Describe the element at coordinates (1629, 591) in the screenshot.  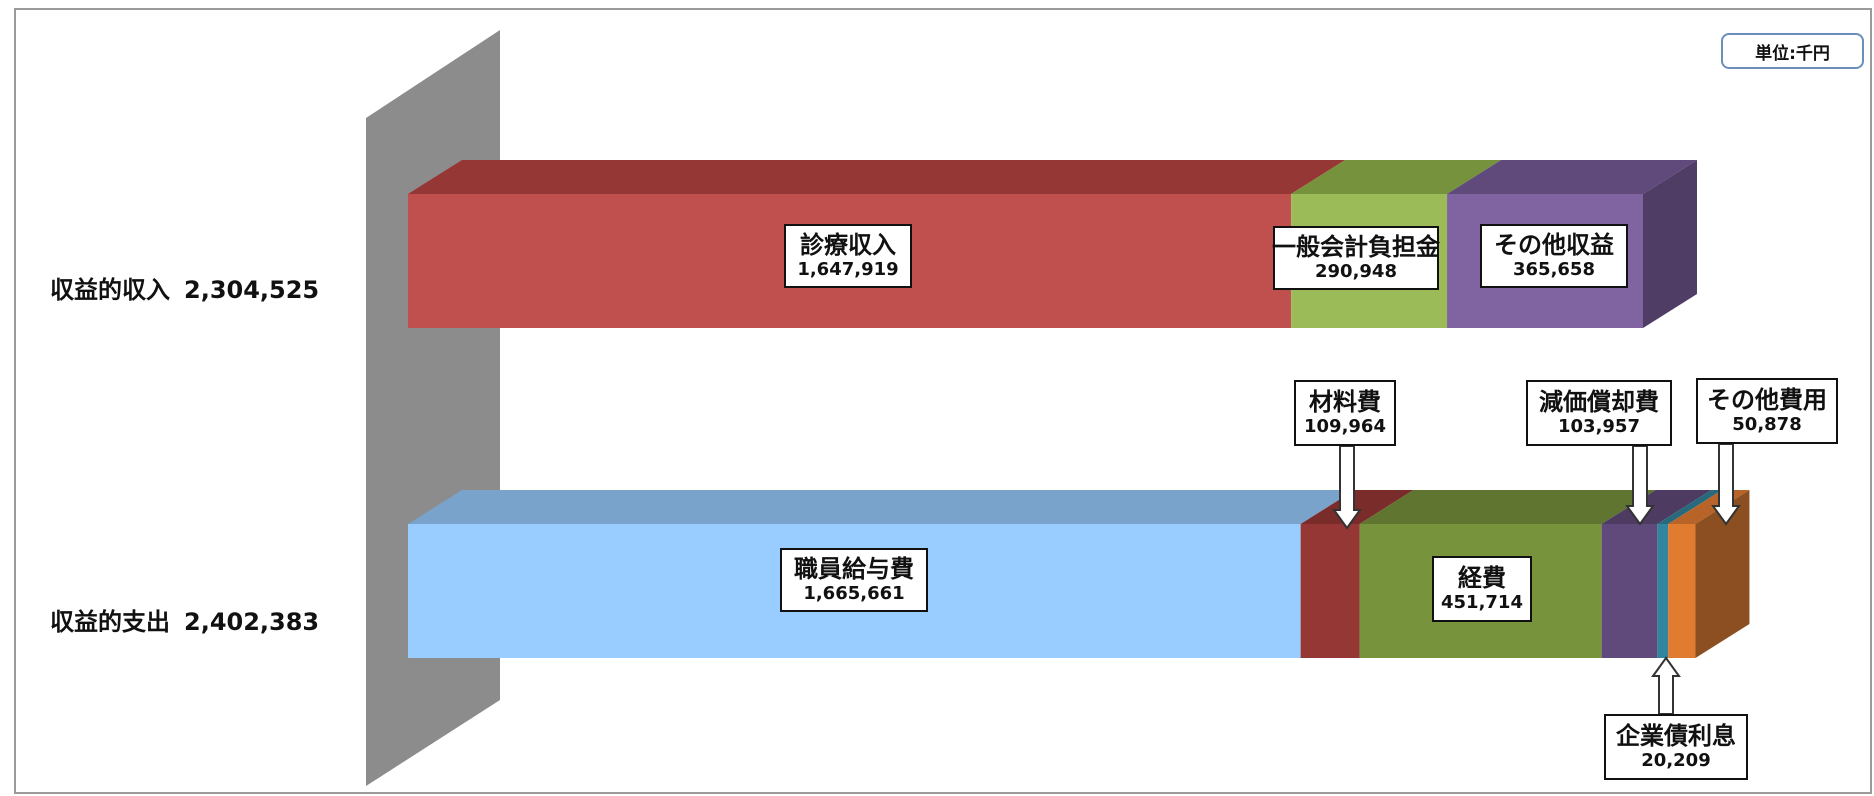
I see `bar-減価償却費` at that location.